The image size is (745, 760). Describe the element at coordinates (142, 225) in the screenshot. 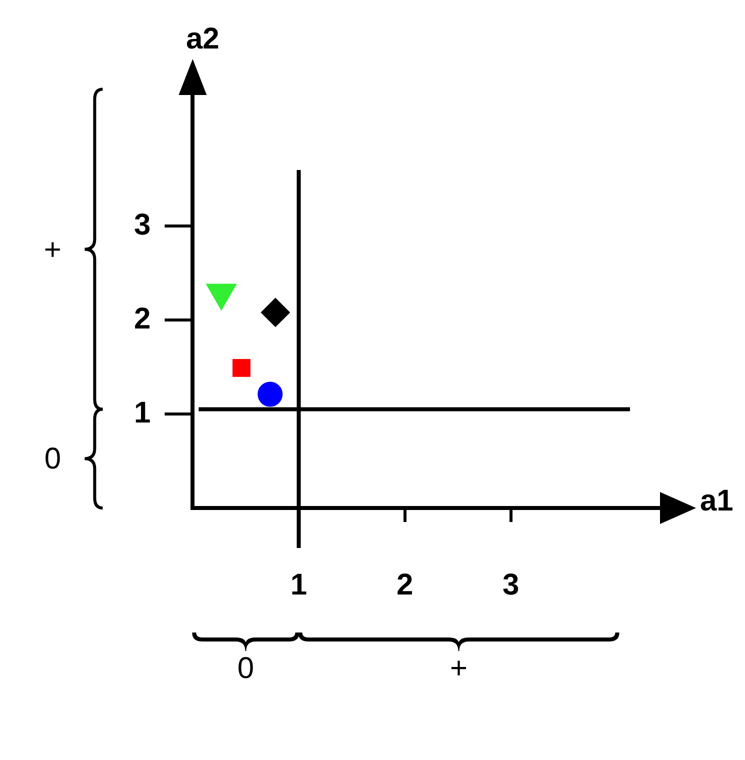

I see `y-tick-label: 3` at that location.